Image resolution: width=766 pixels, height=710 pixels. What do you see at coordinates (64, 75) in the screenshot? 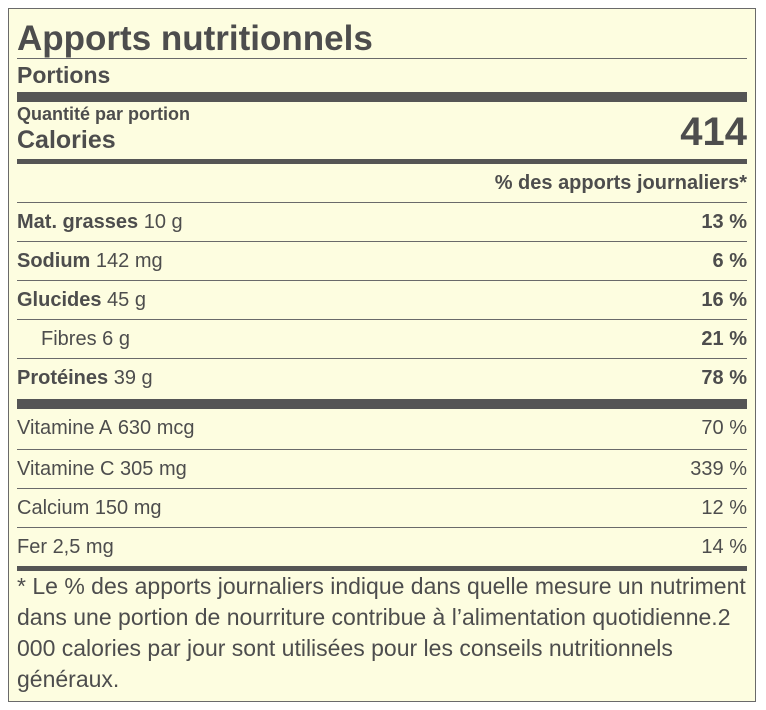
I see `servings-label: Portions` at bounding box center [64, 75].